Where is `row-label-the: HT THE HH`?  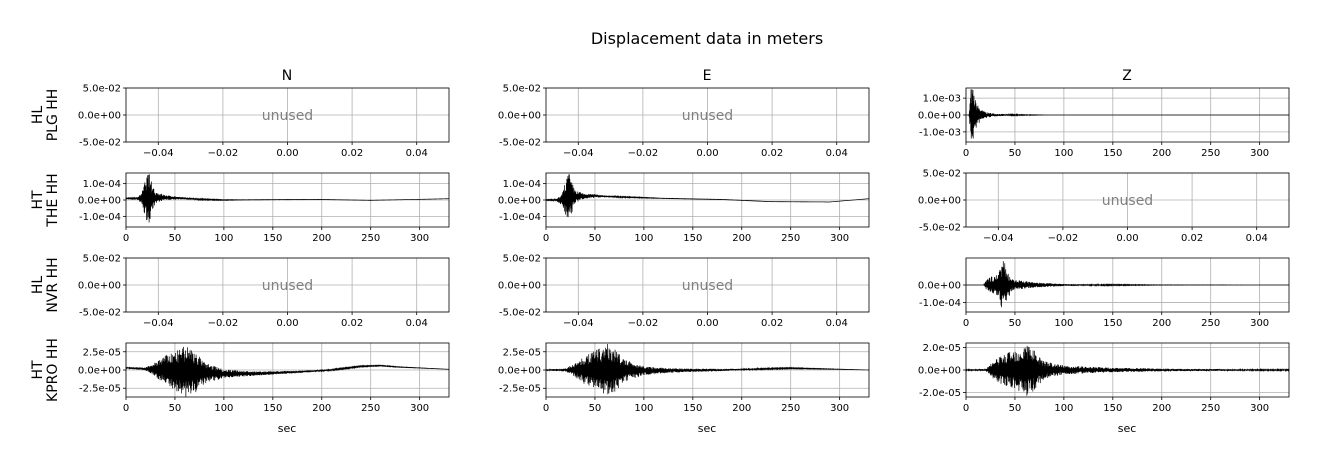 row-label-the: HT THE HH is located at coordinates (45, 200).